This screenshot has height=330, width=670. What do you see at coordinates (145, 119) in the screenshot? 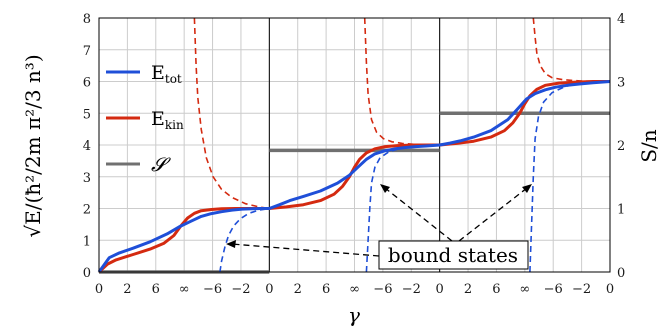
I see `legend: Etot Ekin 𝓢` at bounding box center [145, 119].